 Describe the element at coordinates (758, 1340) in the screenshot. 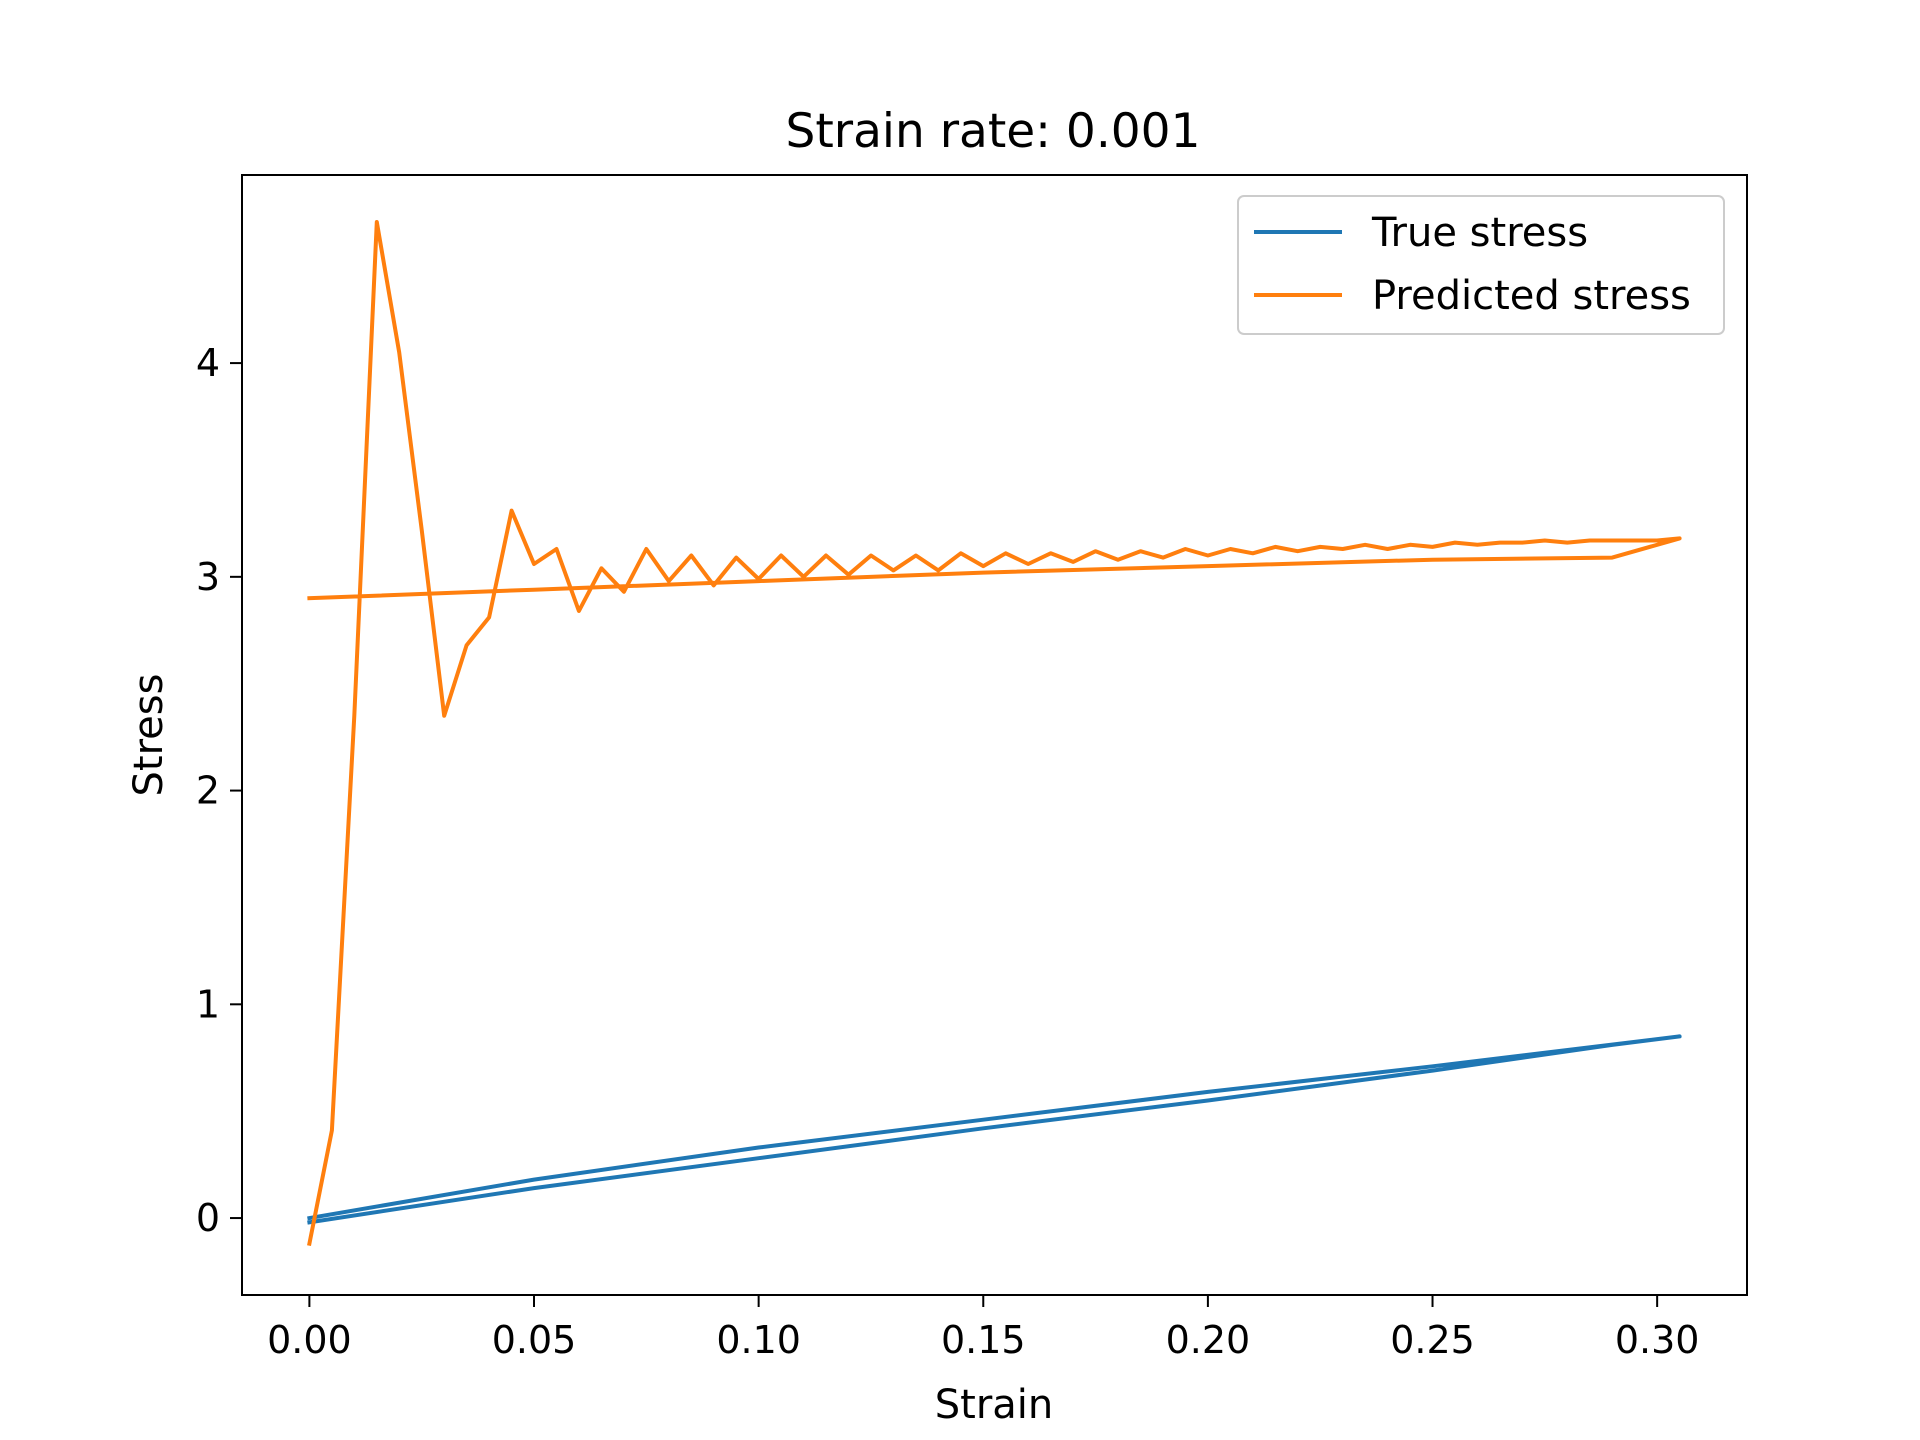

I see `x-tick-label: 0.10` at that location.